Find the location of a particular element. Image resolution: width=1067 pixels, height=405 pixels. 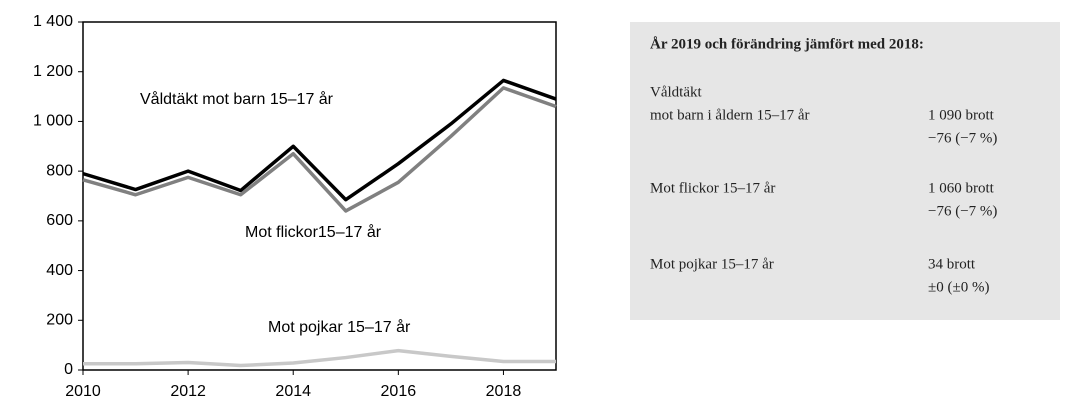

info-label: mot barn i åldern 15–17 år is located at coordinates (730, 115).